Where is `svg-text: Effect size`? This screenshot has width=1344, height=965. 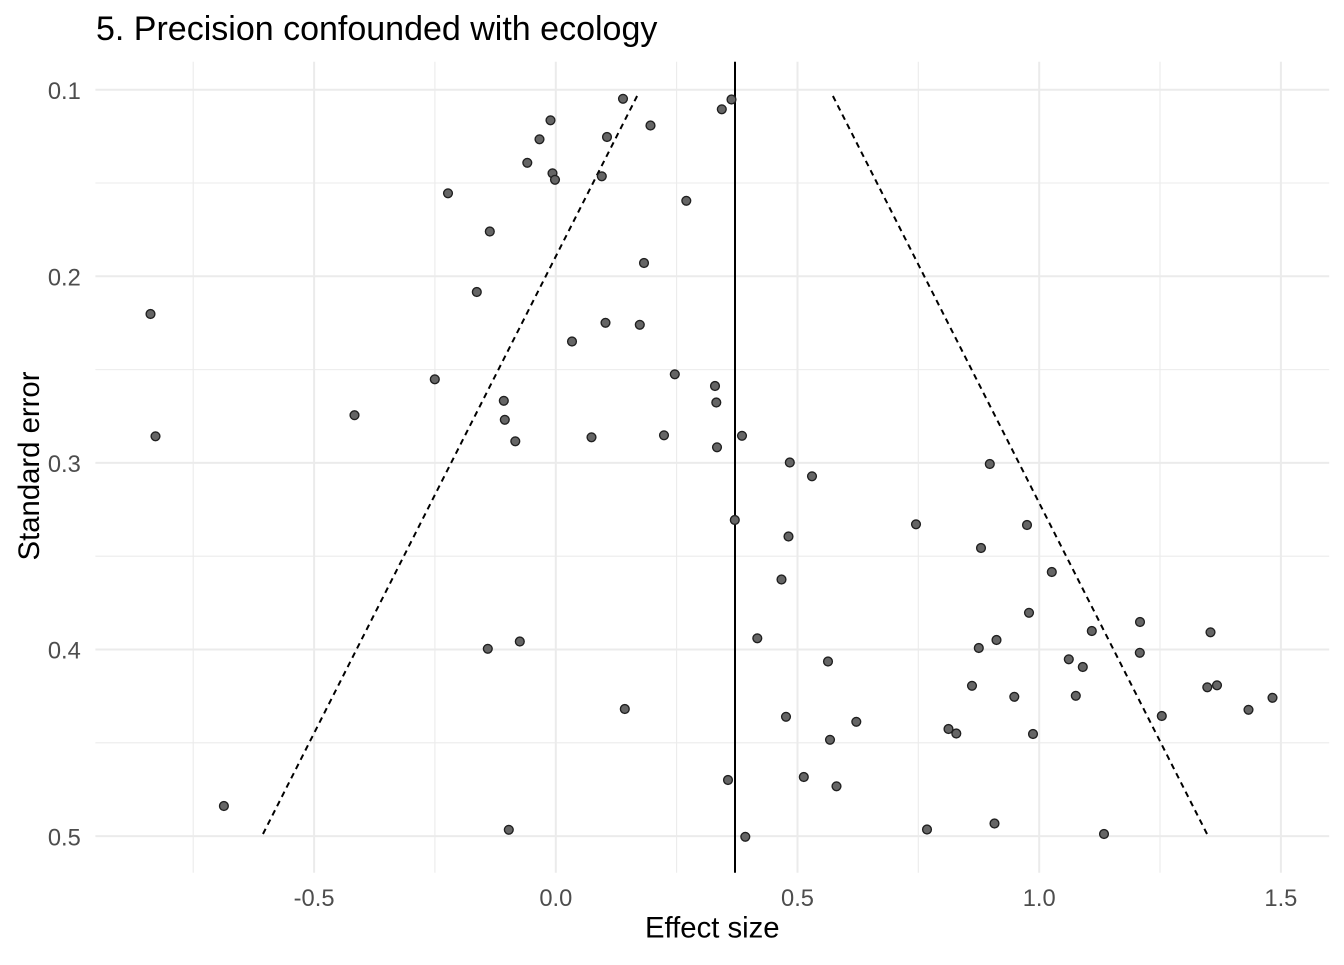 svg-text: Effect size is located at coordinates (712, 927).